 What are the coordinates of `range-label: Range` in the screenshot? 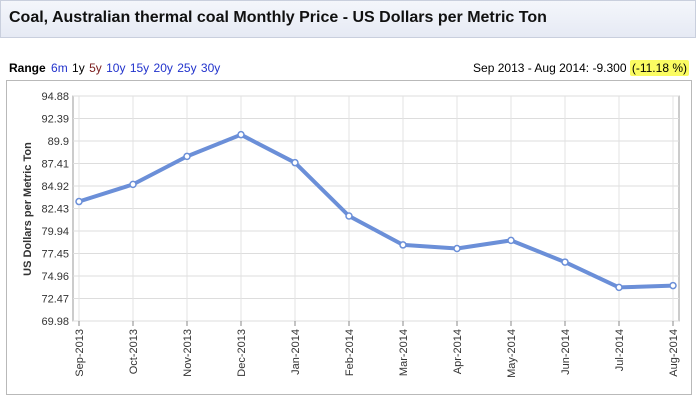 It's located at (27, 68).